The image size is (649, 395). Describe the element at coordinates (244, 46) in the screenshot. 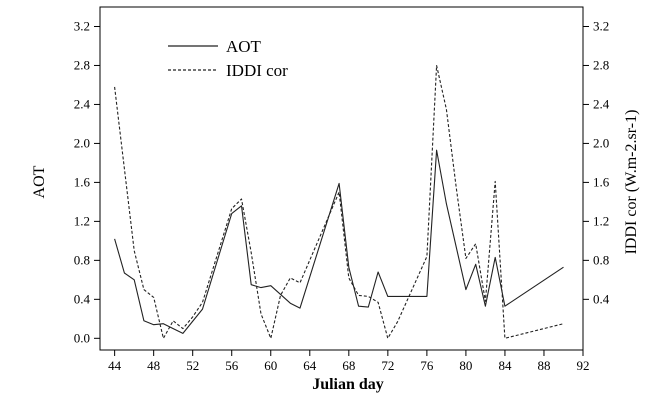

I see `legend-label: AOT` at that location.